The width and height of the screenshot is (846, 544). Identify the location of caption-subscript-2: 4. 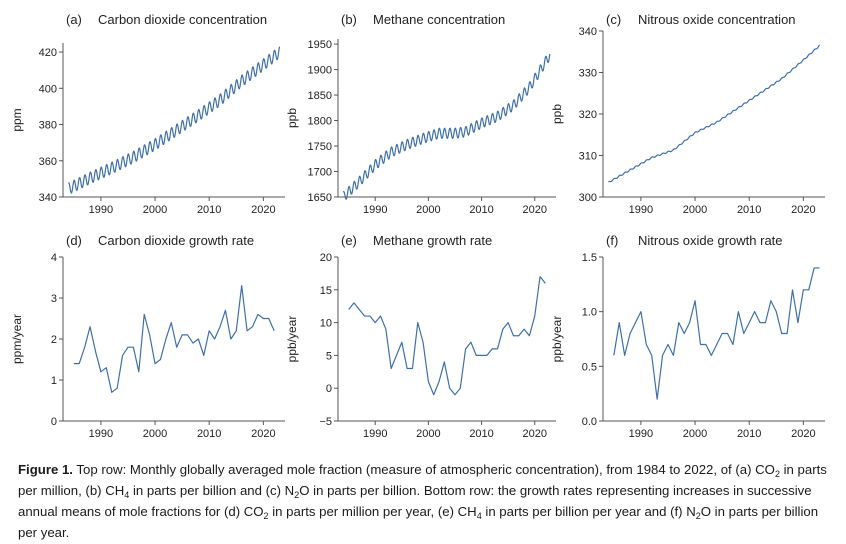
(127, 495).